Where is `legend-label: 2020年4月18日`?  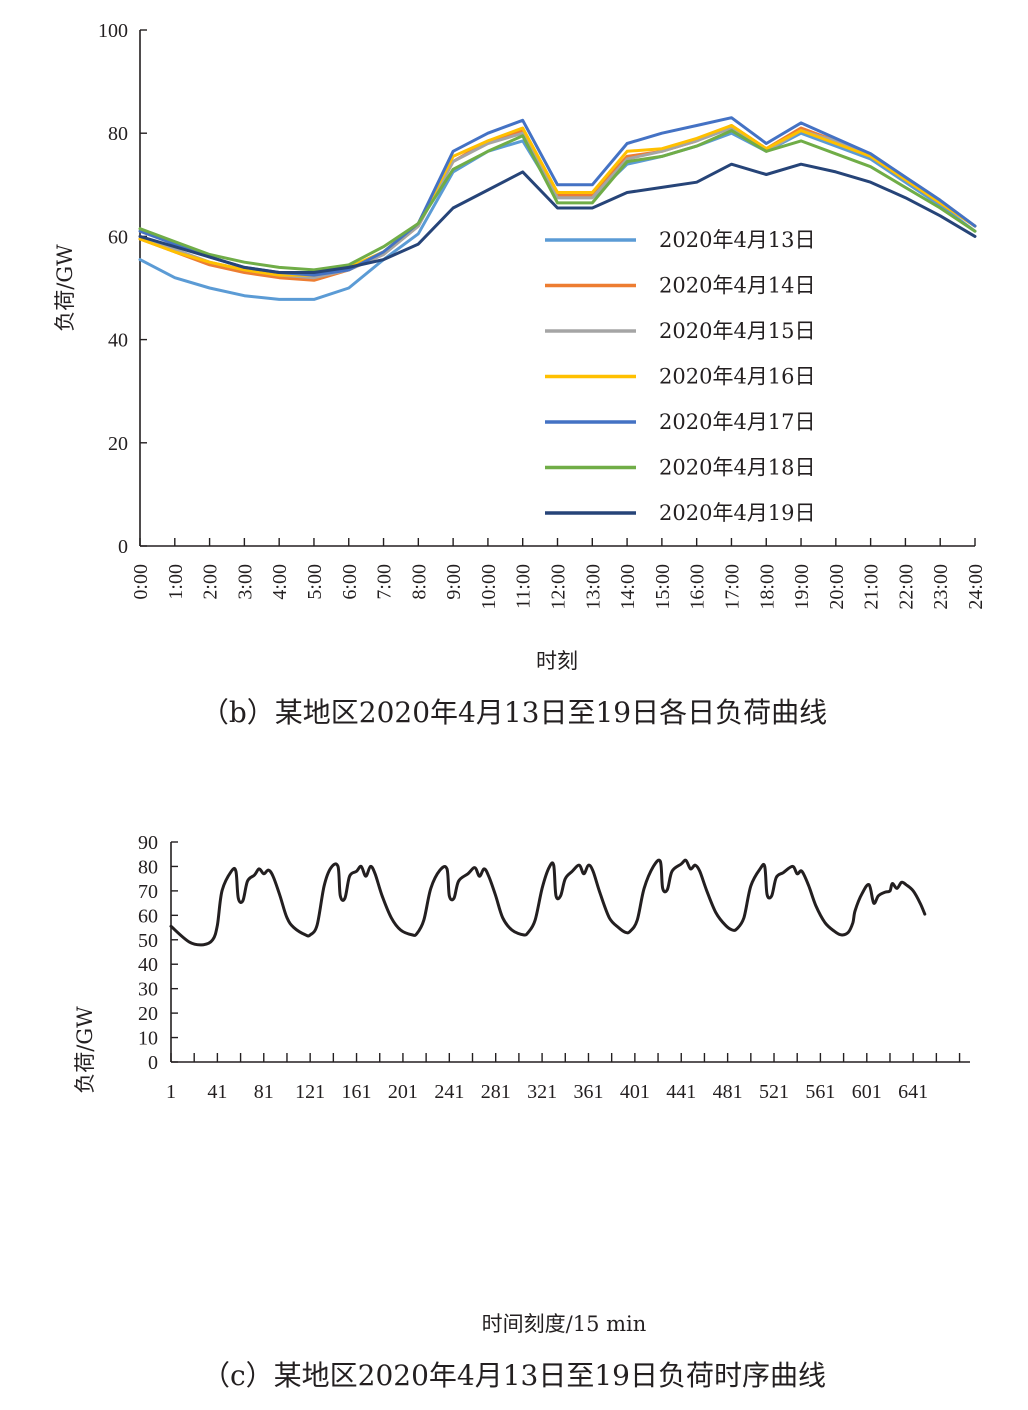
legend-label: 2020年4月18日 is located at coordinates (737, 468).